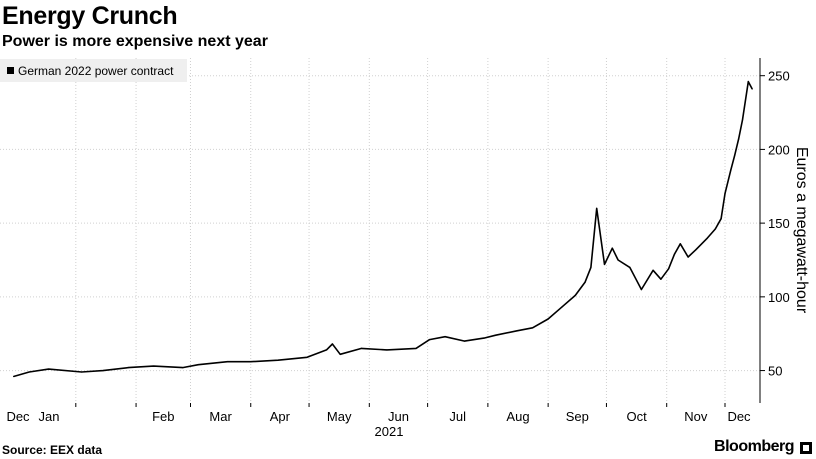 This screenshot has height=459, width=816. Describe the element at coordinates (517, 416) in the screenshot. I see `x-tick-label: Aug` at that location.